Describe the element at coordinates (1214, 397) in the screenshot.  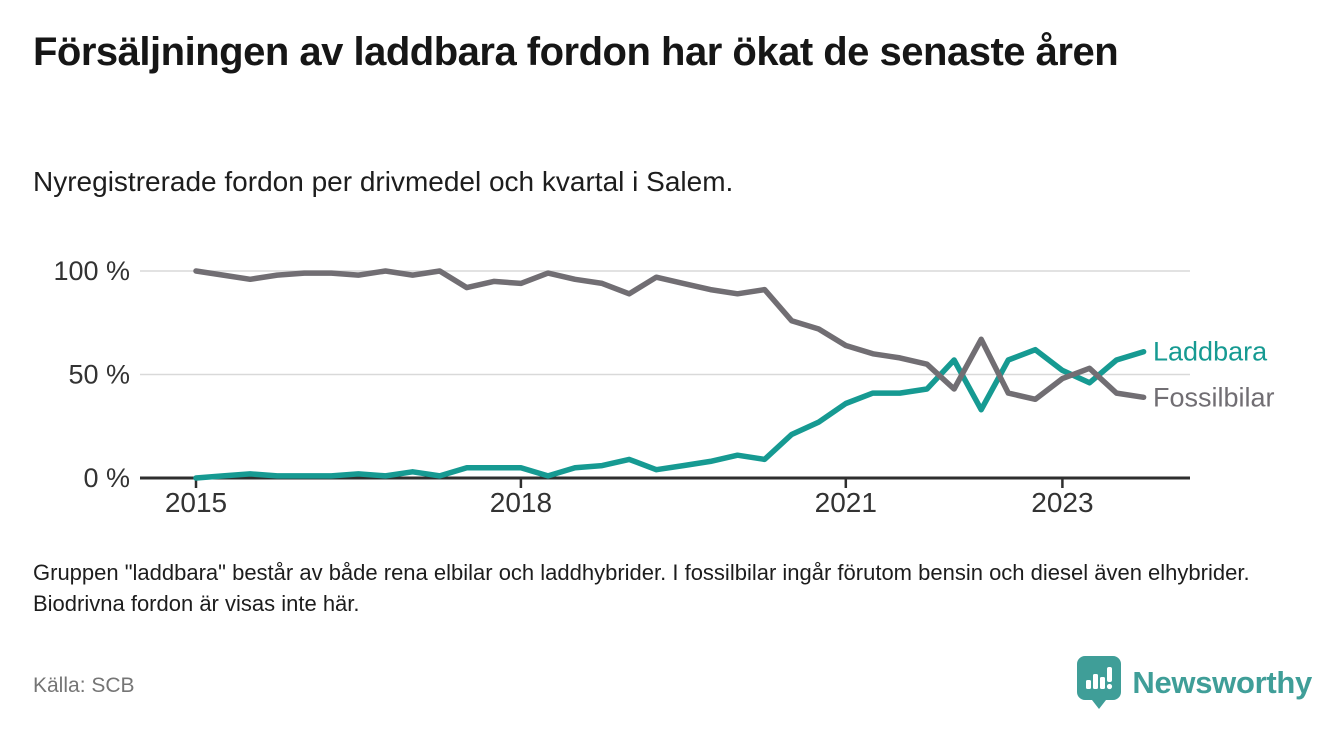
I see `series-label-fossilbilar: Fossilbilar` at that location.